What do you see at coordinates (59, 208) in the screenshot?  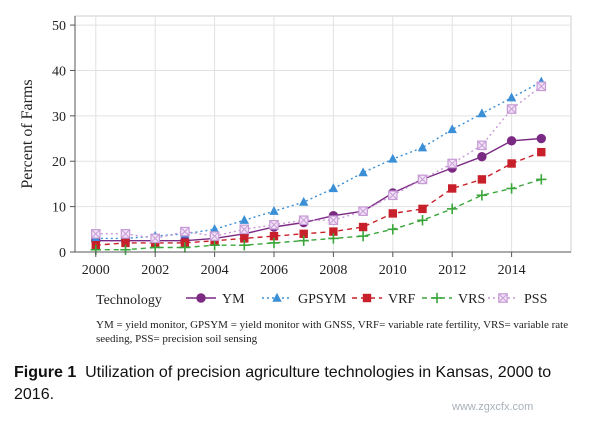 I see `y-tick-label: 10` at bounding box center [59, 208].